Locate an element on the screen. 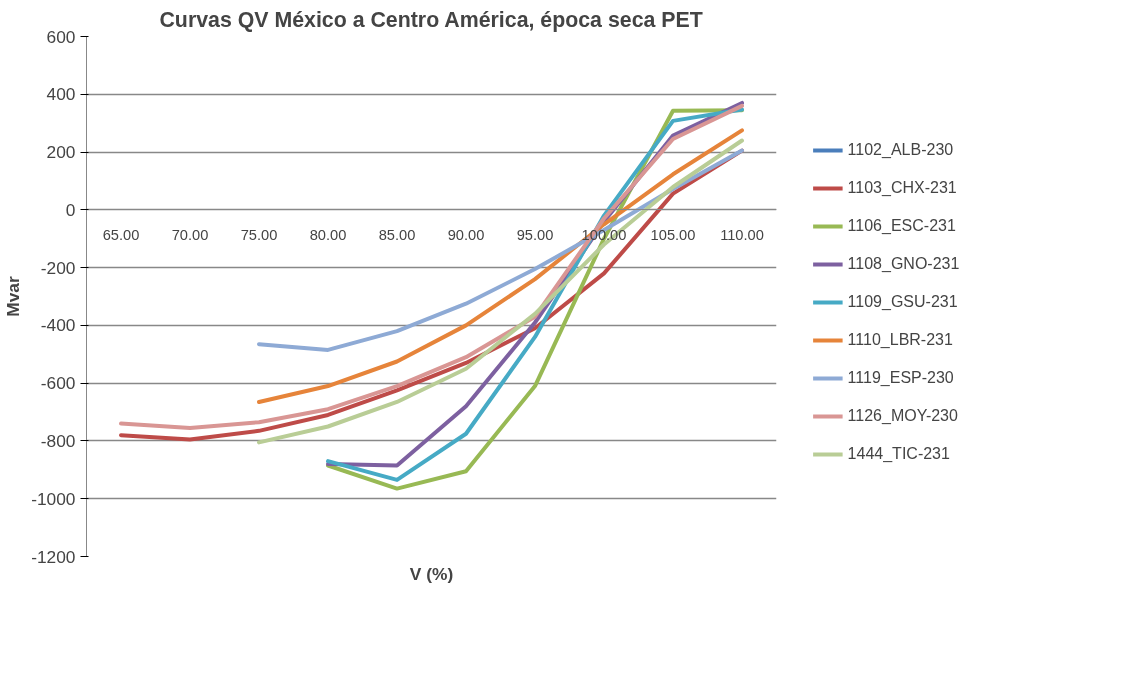 The height and width of the screenshot is (683, 1131). x-tick-label: 85.00 is located at coordinates (397, 234).